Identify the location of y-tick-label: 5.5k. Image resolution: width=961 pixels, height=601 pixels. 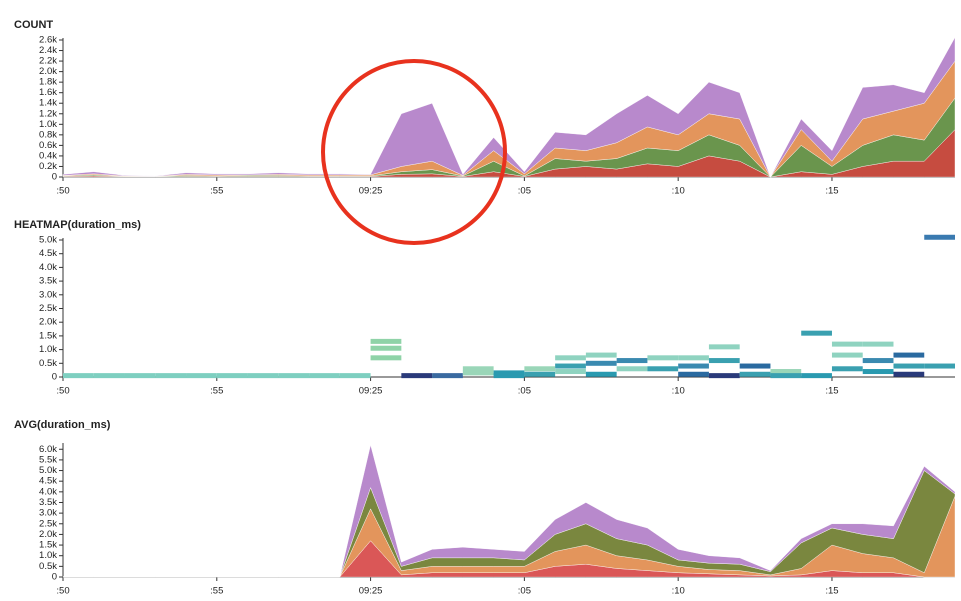
(48, 459).